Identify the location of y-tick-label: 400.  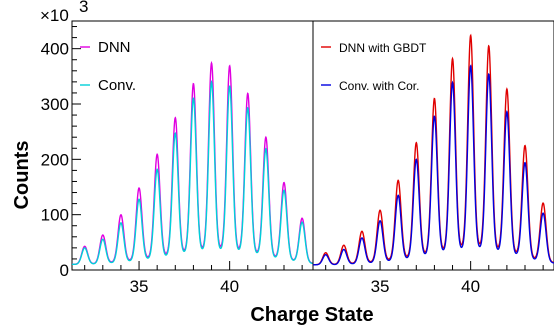
(55, 49).